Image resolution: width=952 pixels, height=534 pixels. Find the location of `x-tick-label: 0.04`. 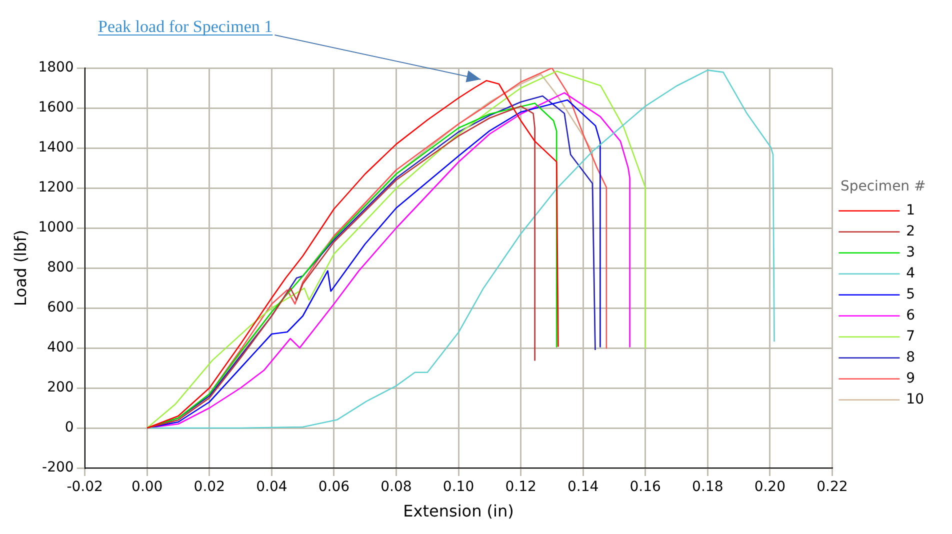

x-tick-label: 0.04 is located at coordinates (272, 487).